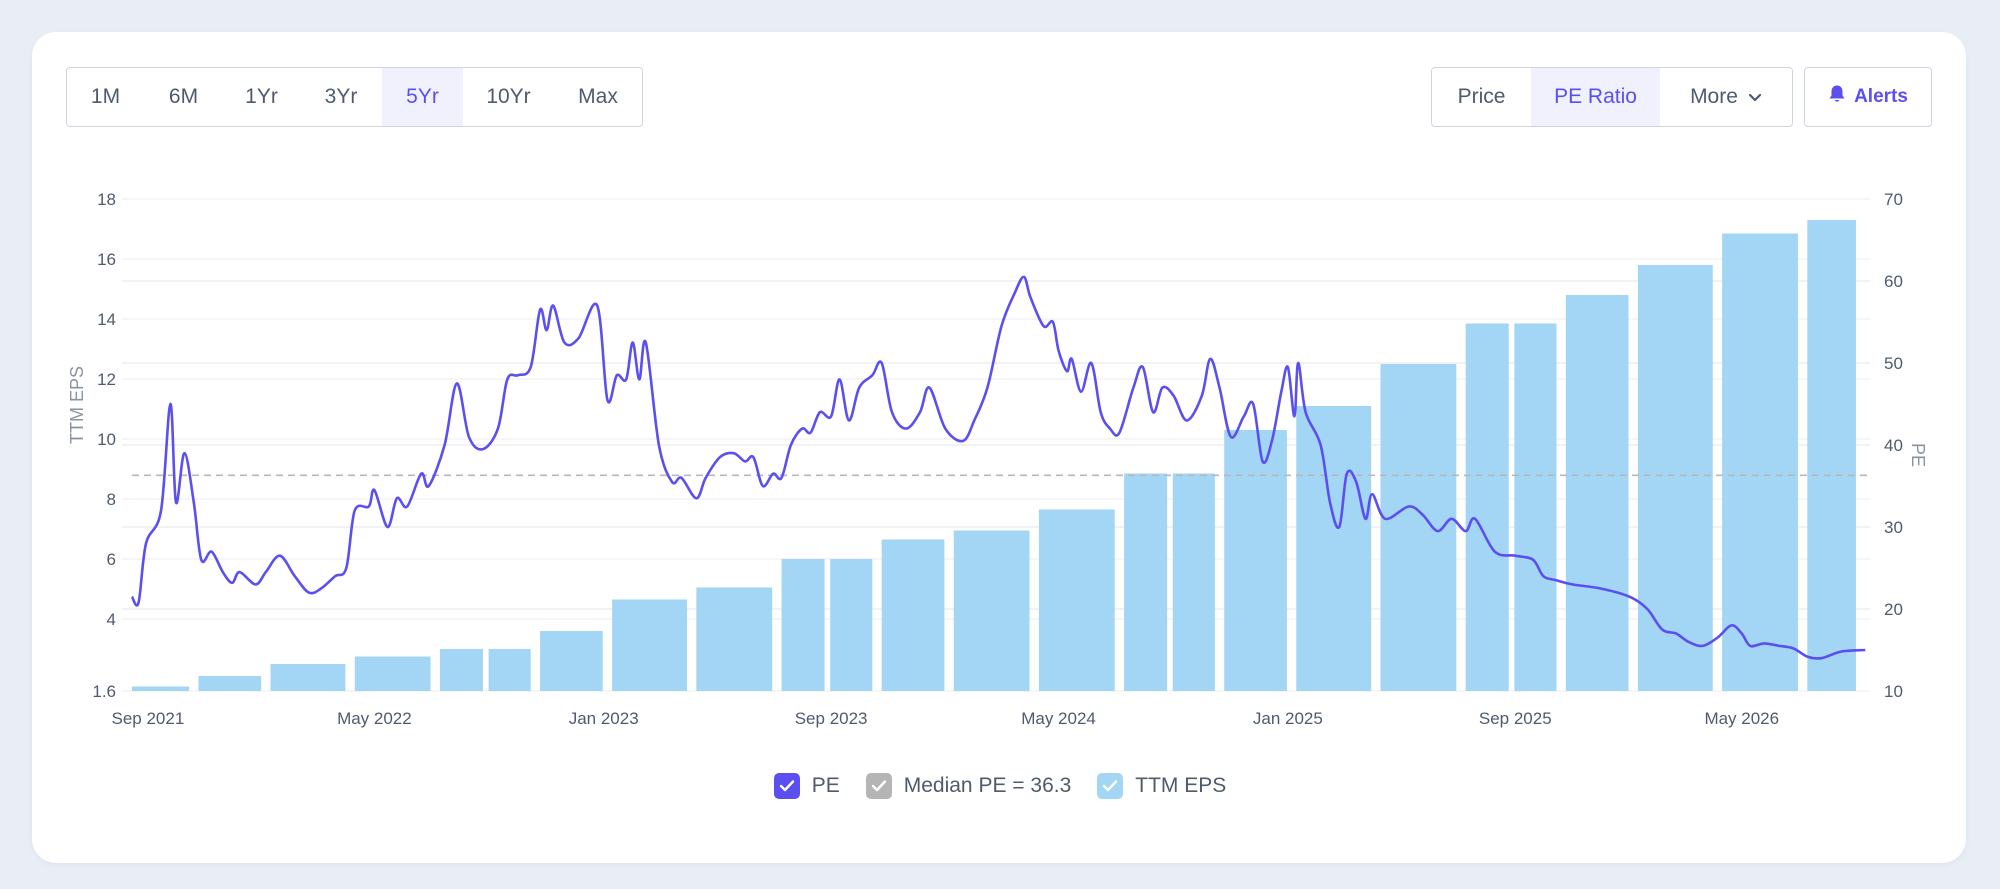  Describe the element at coordinates (374, 718) in the screenshot. I see `x-axis-tick-label: May 2022` at that location.